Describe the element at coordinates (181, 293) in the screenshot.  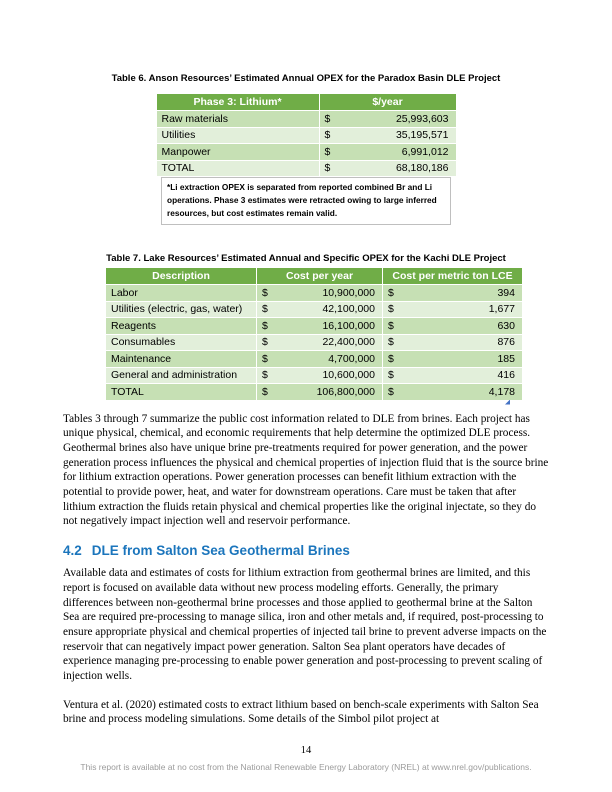
I see `row-label: Labor` at that location.